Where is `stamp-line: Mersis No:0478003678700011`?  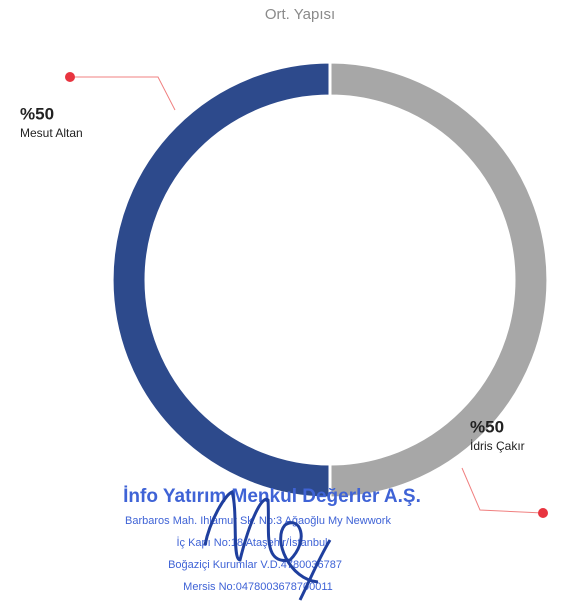 stamp-line: Mersis No:0478003678700011 is located at coordinates (258, 587).